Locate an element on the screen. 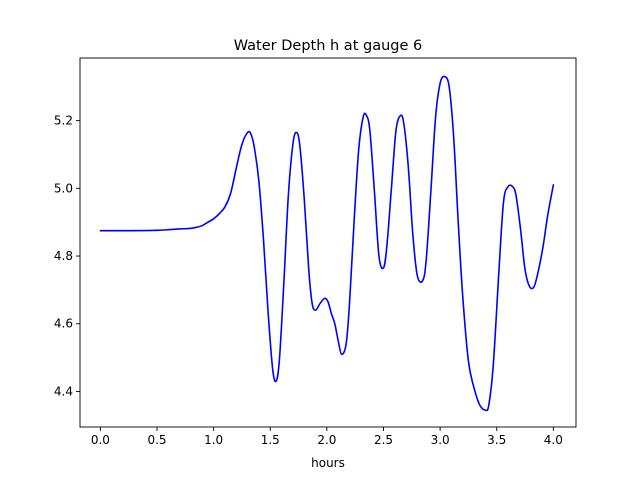 The image size is (640, 480). x-tick-label: 2.0 is located at coordinates (326, 440).